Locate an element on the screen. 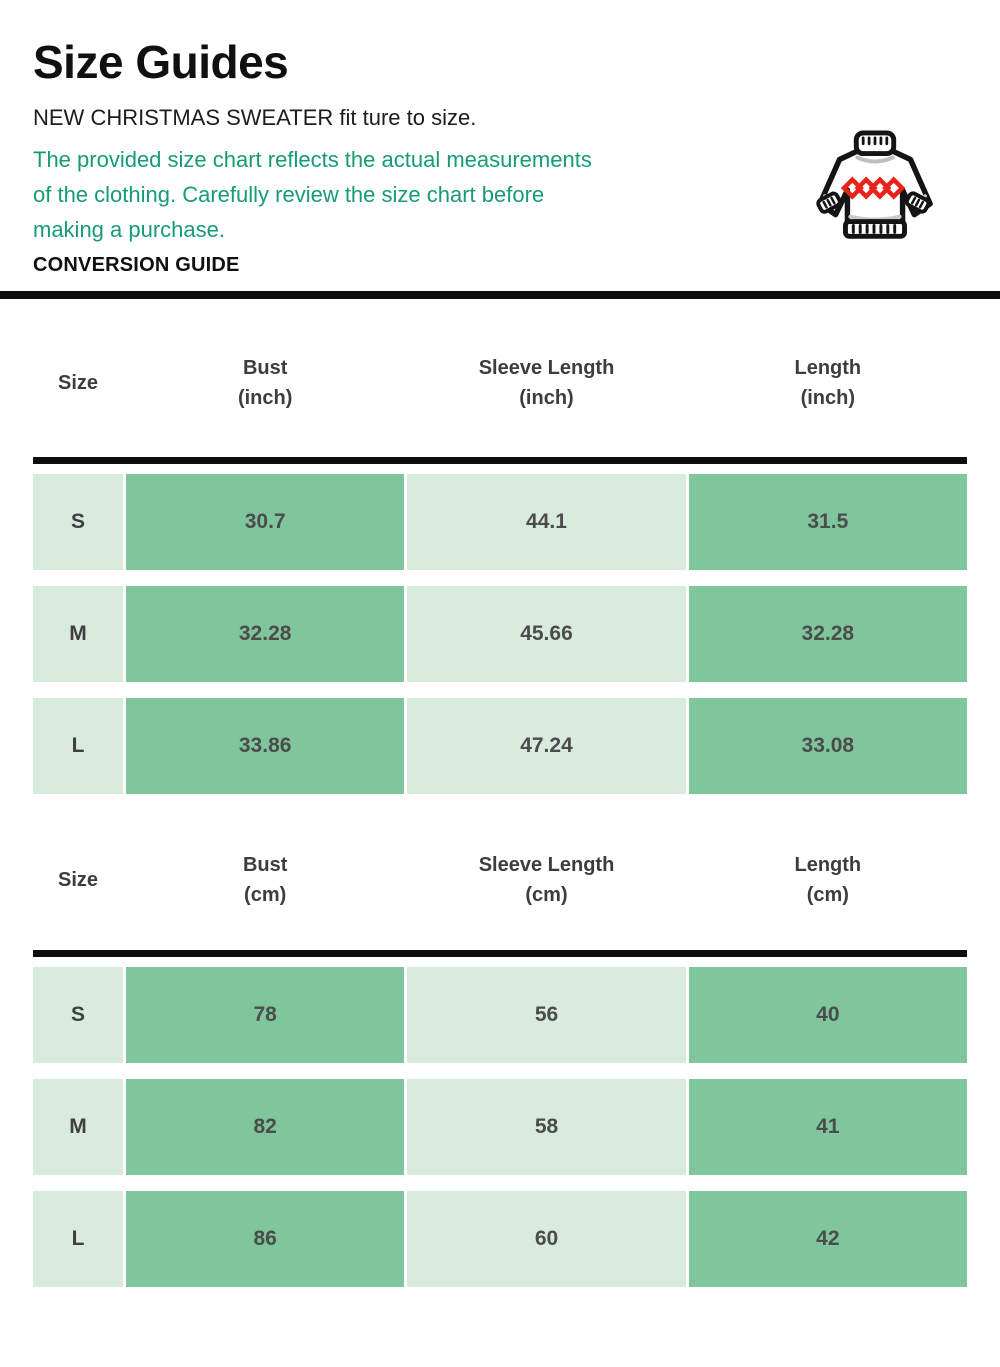  sleeve-cell: 60 is located at coordinates (546, 1239).